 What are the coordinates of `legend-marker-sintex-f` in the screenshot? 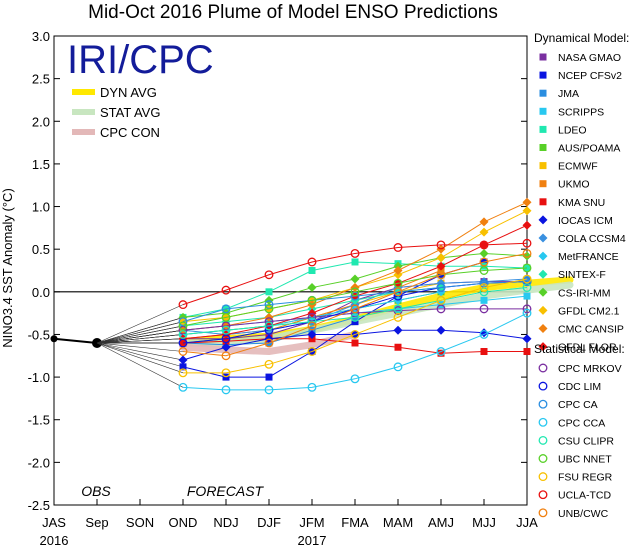 It's located at (543, 274).